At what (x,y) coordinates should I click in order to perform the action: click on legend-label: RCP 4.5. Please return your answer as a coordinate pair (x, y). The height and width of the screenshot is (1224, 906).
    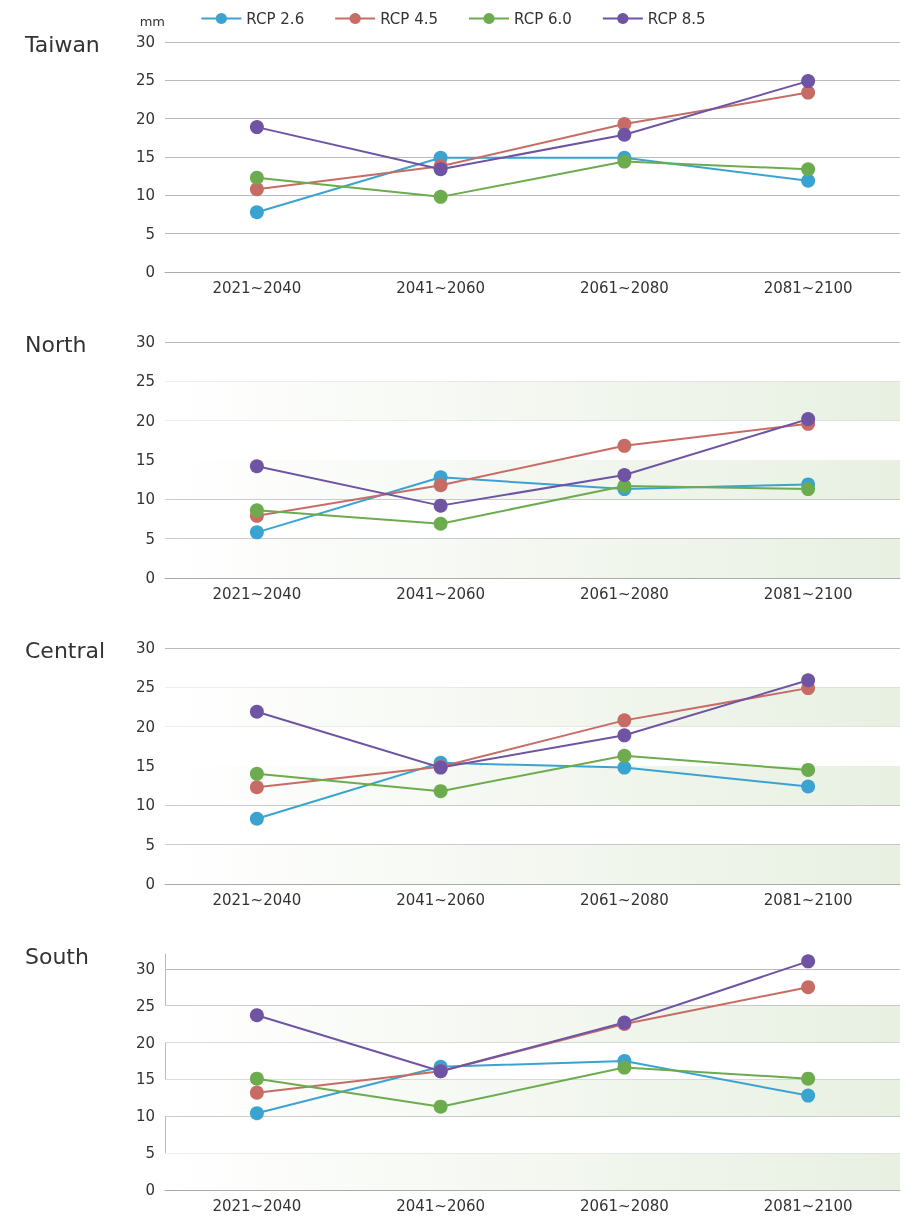
    Looking at the image, I should click on (409, 18).